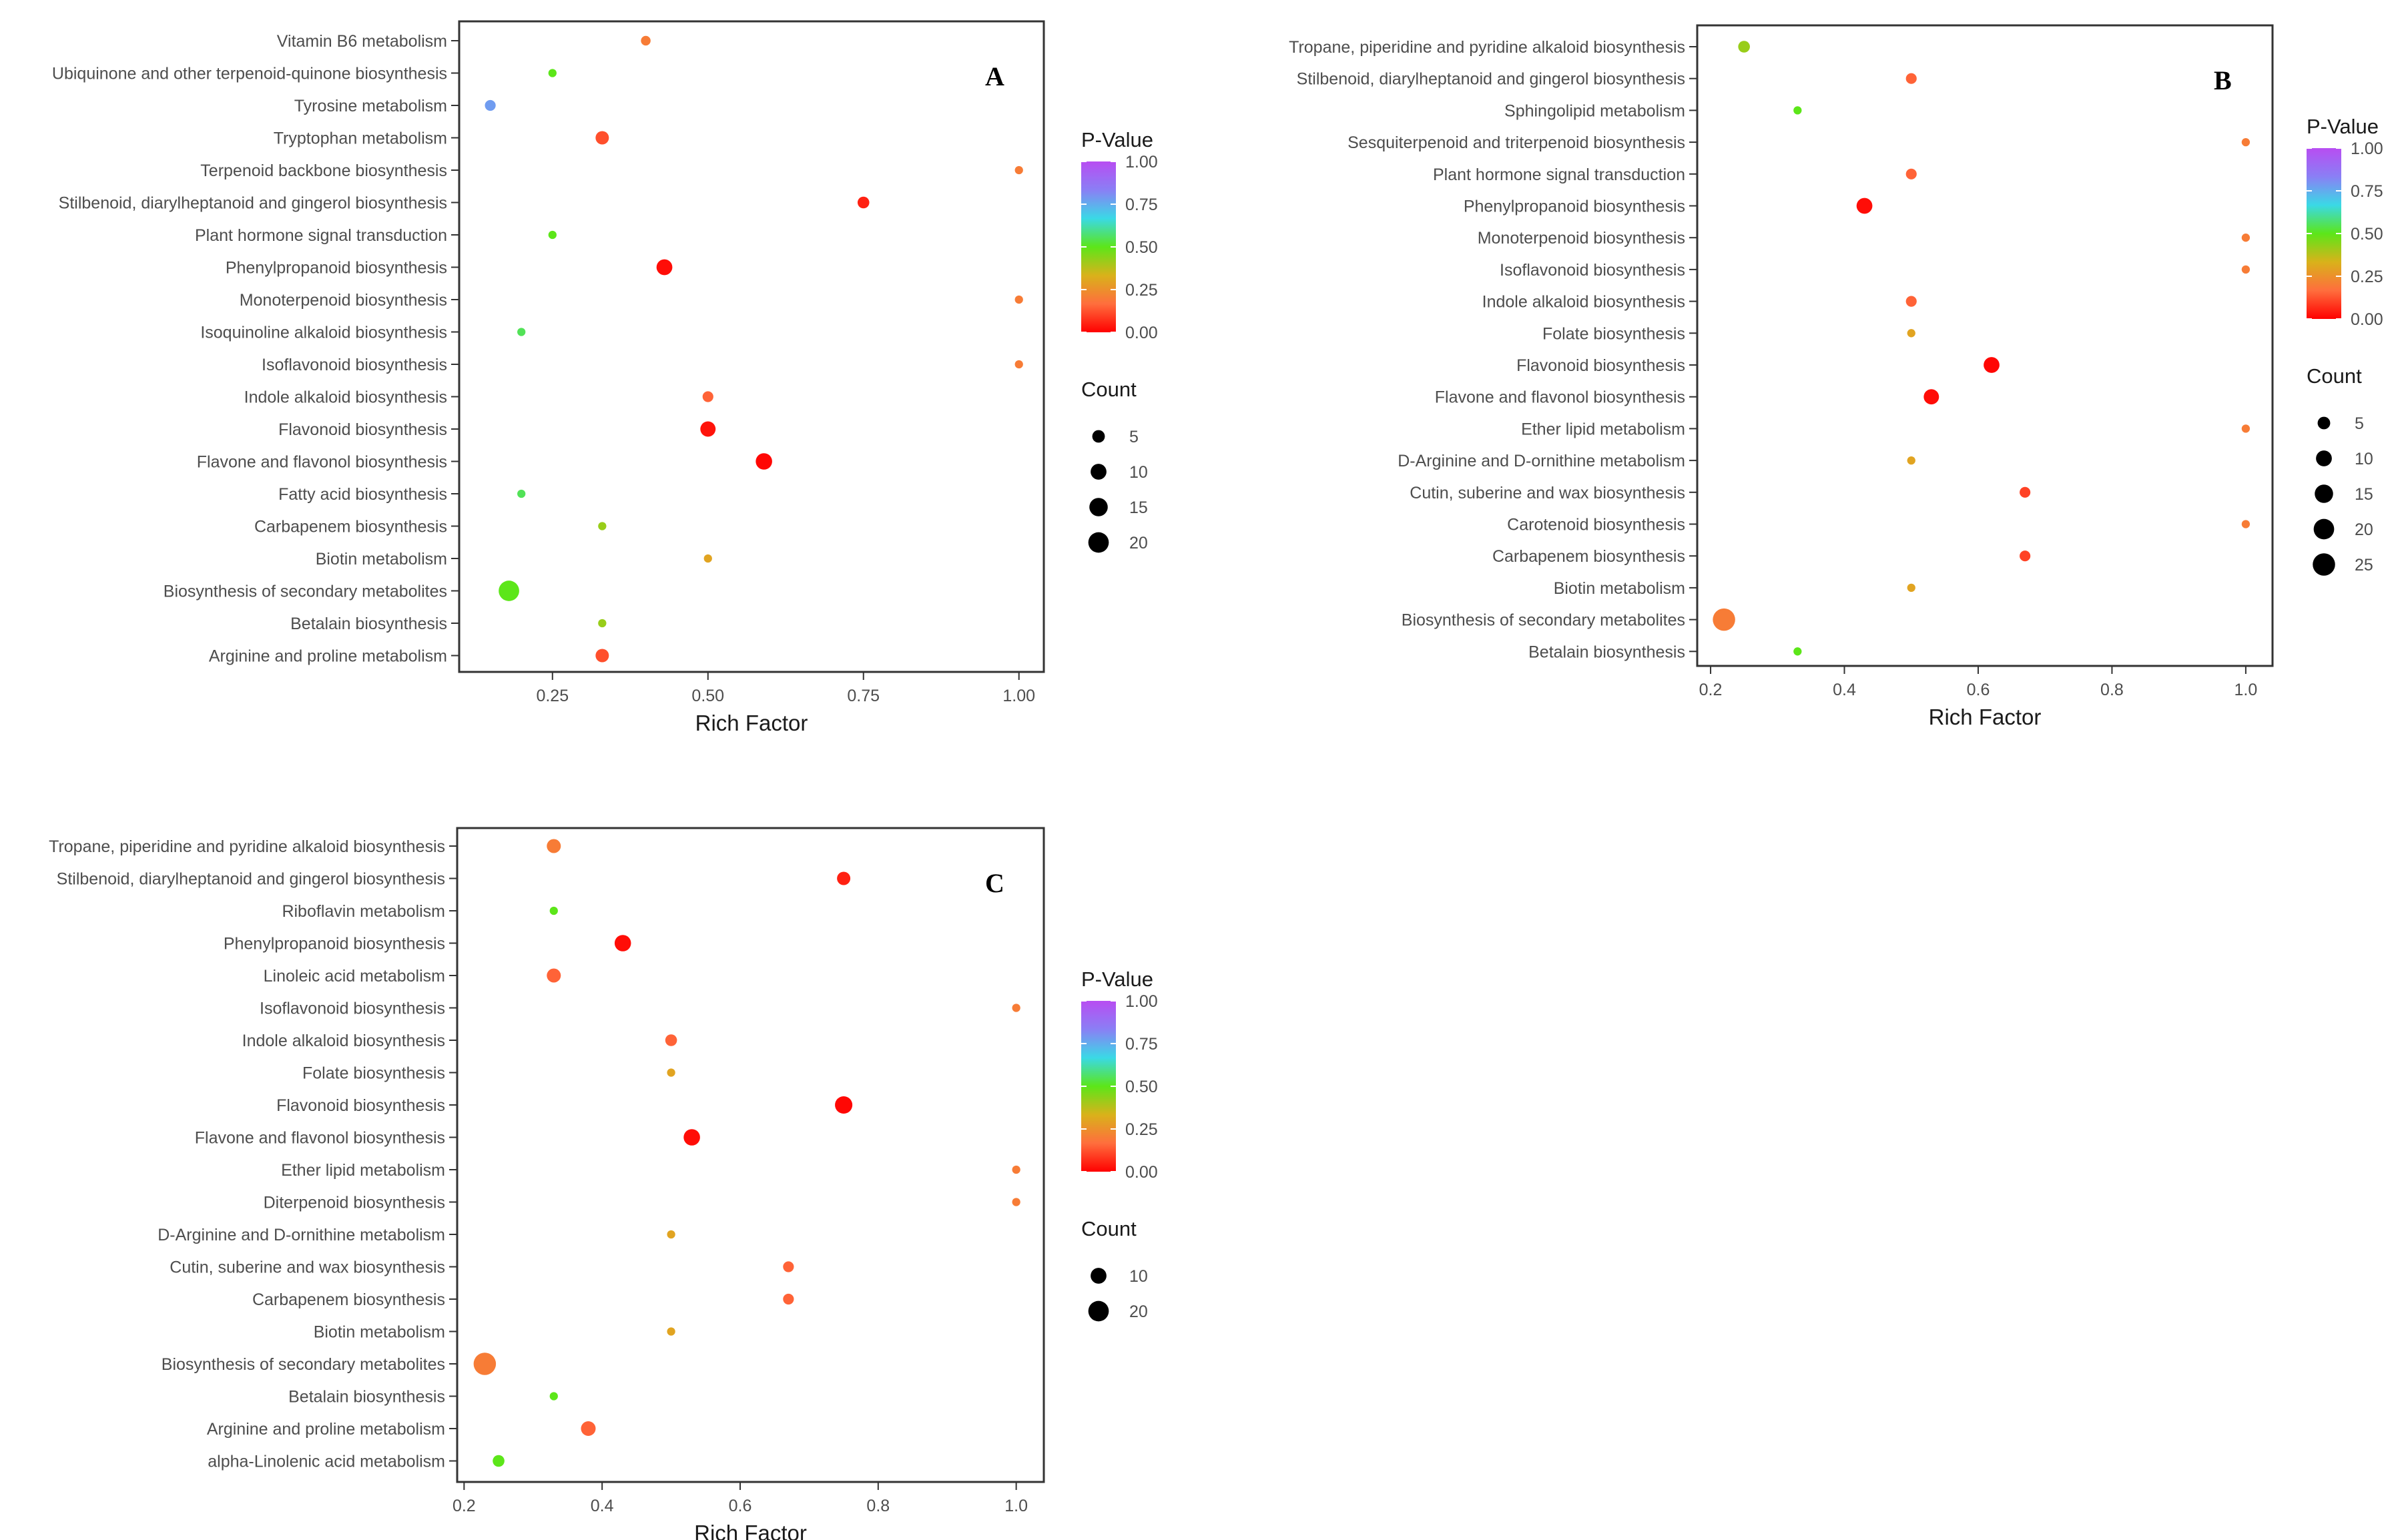 The image size is (2400, 1540). What do you see at coordinates (1141, 205) in the screenshot?
I see `colorbar-label: 0.75` at bounding box center [1141, 205].